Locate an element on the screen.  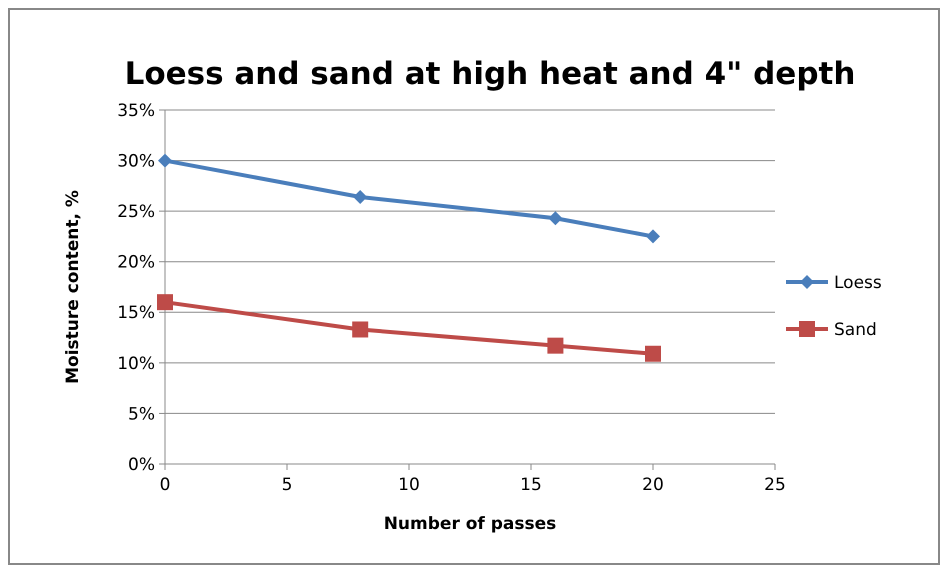
y-tick-label: 25% is located at coordinates (136, 212).